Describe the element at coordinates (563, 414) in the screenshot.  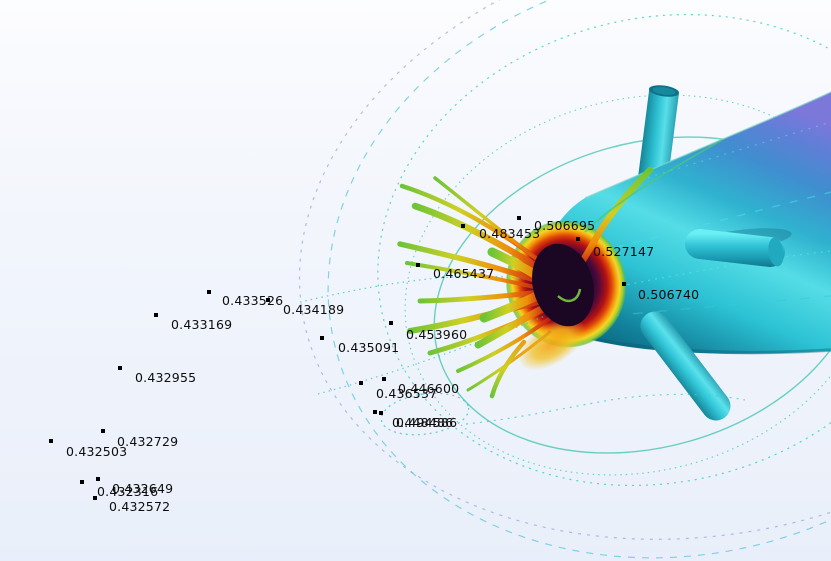
I see `front-streamline-loop` at that location.